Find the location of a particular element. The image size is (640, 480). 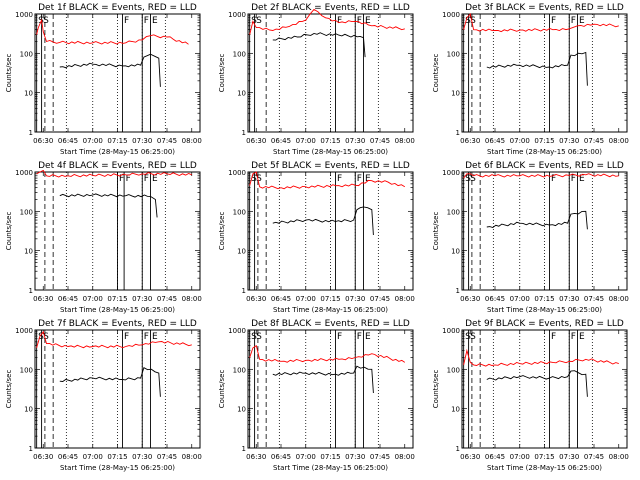

panel-title: Det 9f BLACK = Events, RED = LLD is located at coordinates (544, 324).